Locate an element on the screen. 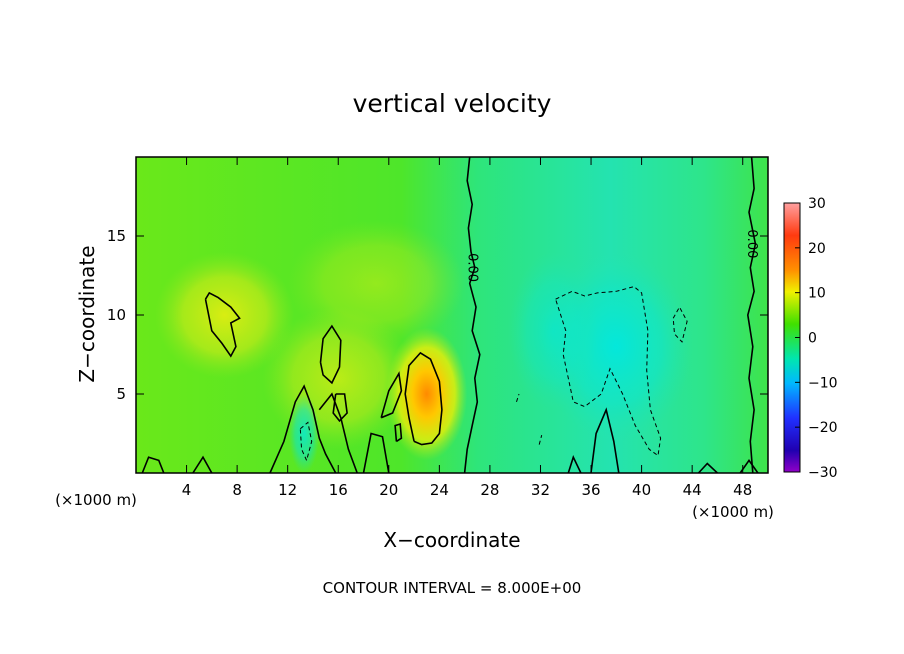 The width and height of the screenshot is (904, 654). cool-region-mid is located at coordinates (553, 330).